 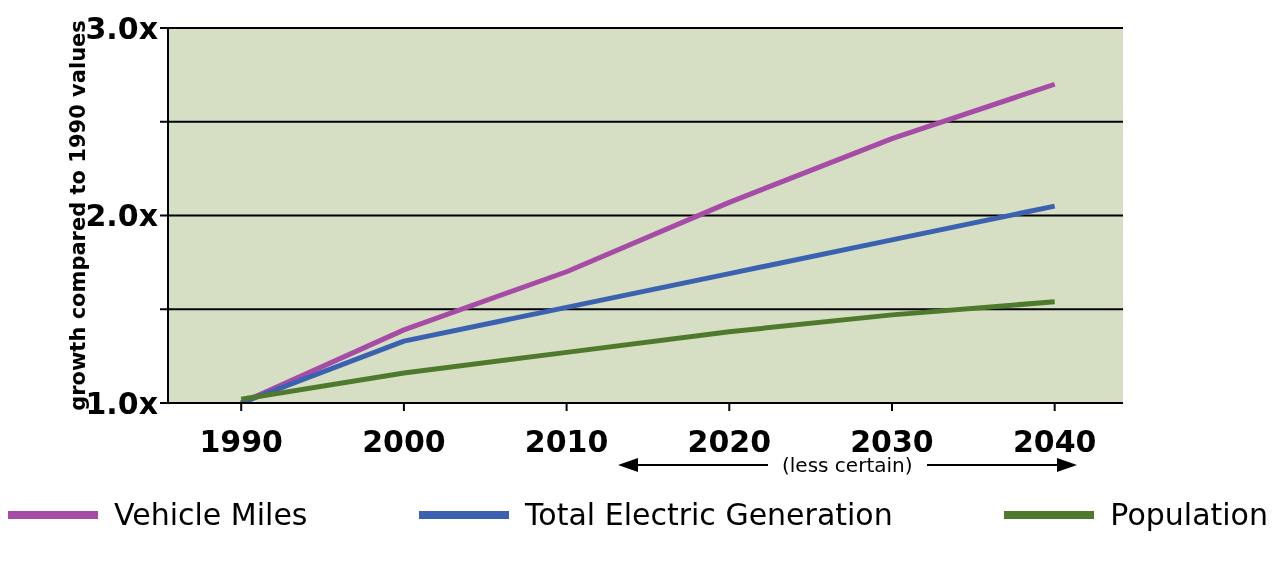 What do you see at coordinates (729, 442) in the screenshot?
I see `x-tick-label: 2020` at bounding box center [729, 442].